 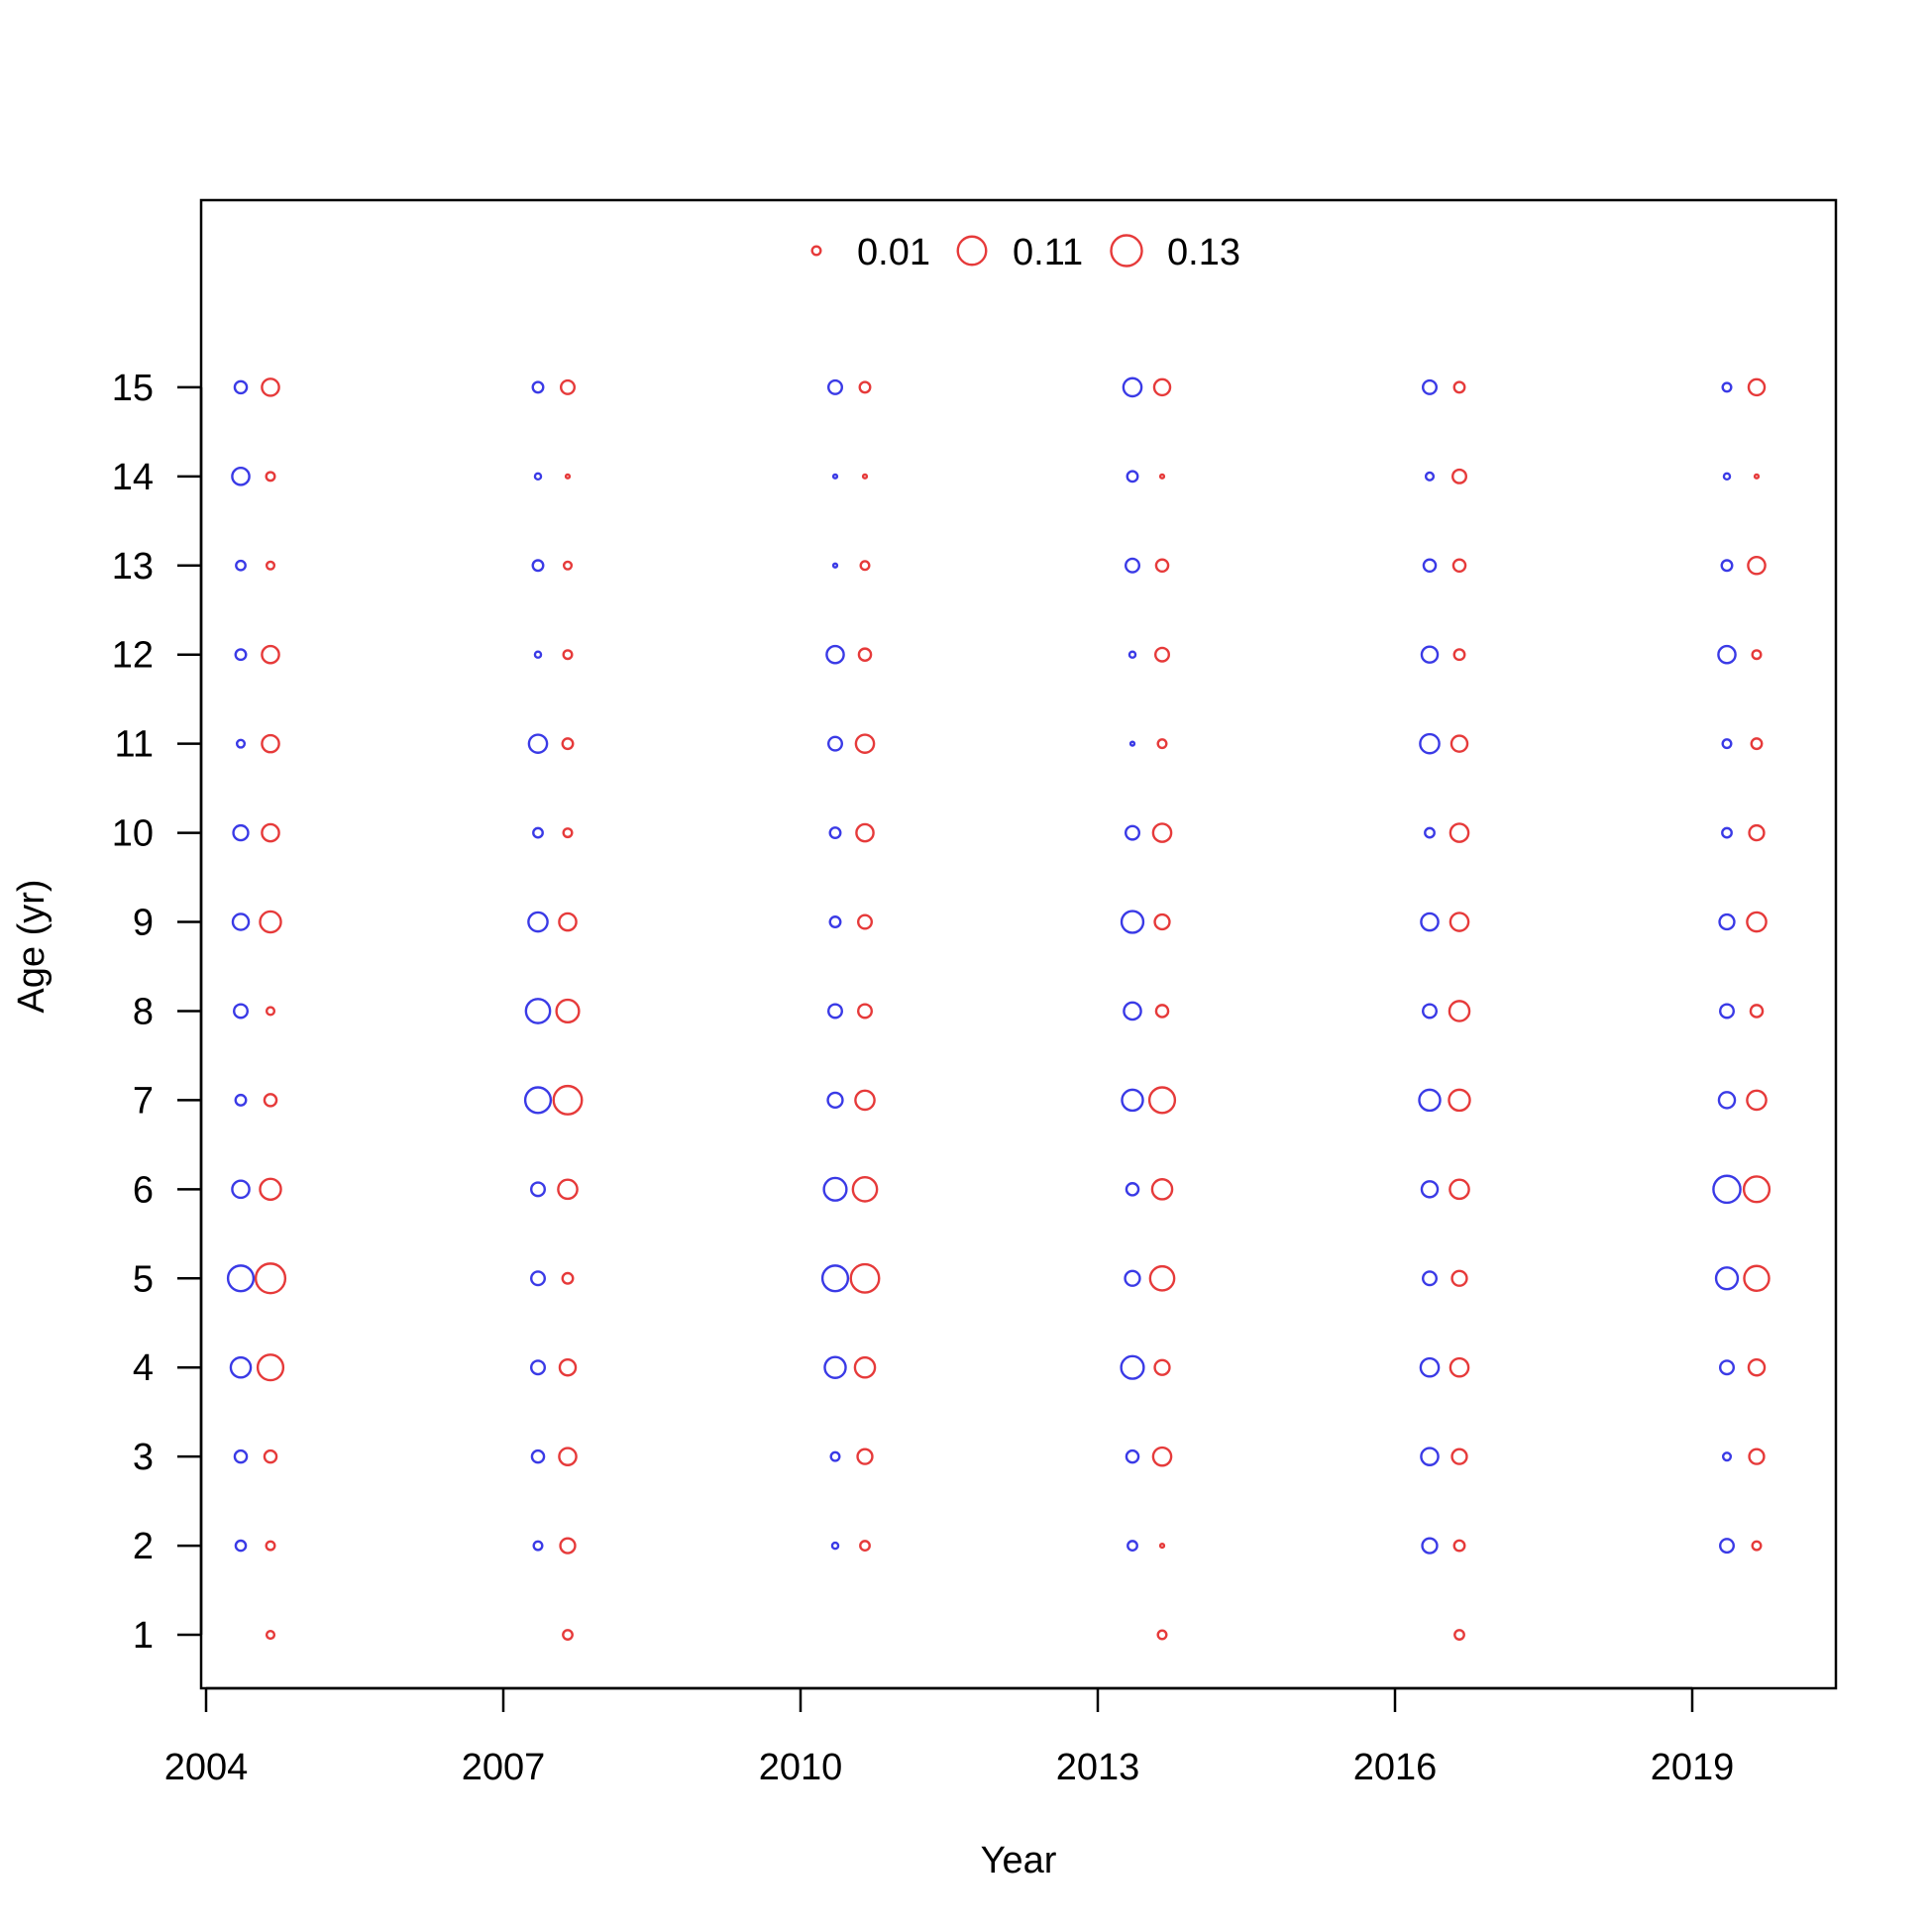 I want to click on x-tick-label: 2010, so click(x=801, y=1767).